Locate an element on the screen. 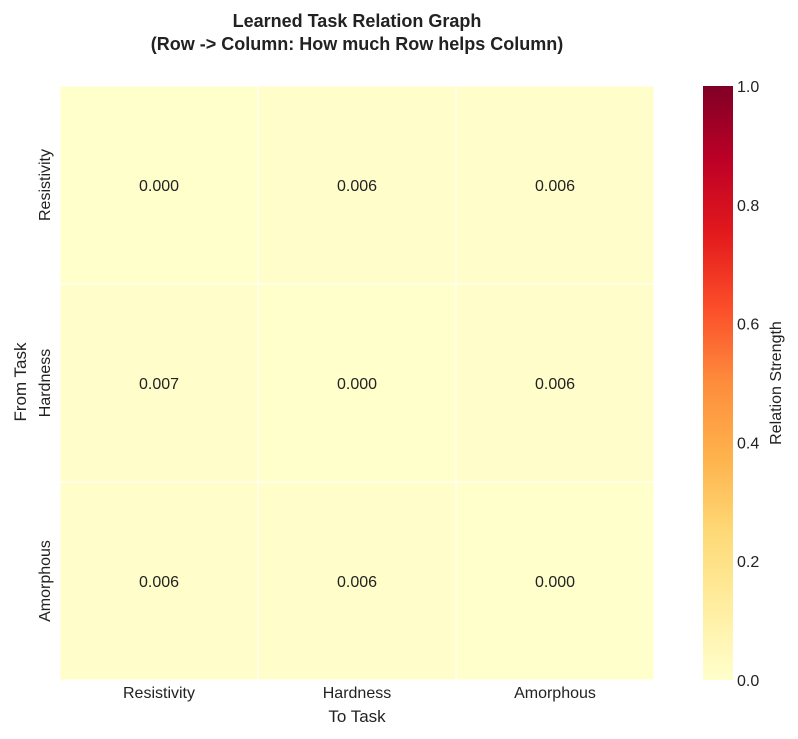  y-tick-label: Resistivity is located at coordinates (45, 185).